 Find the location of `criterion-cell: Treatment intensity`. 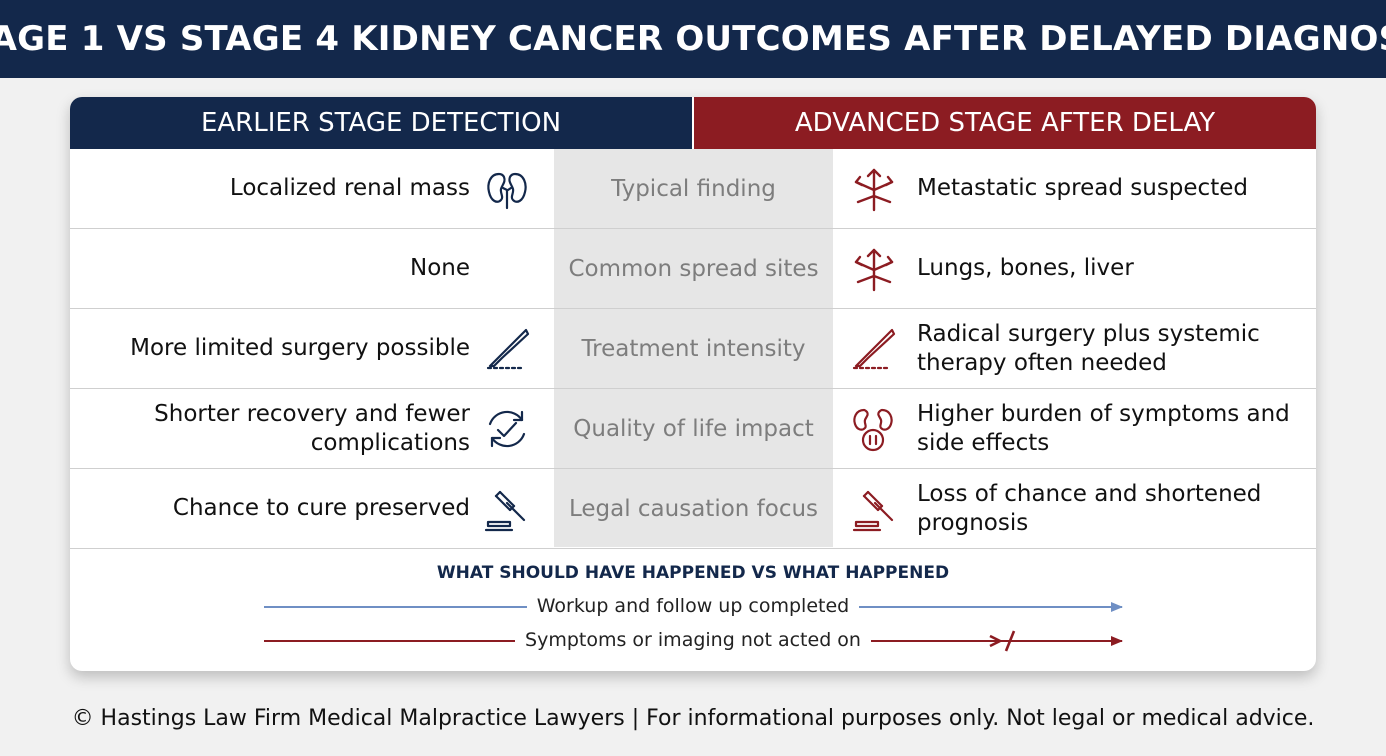

criterion-cell: Treatment intensity is located at coordinates (693, 348).